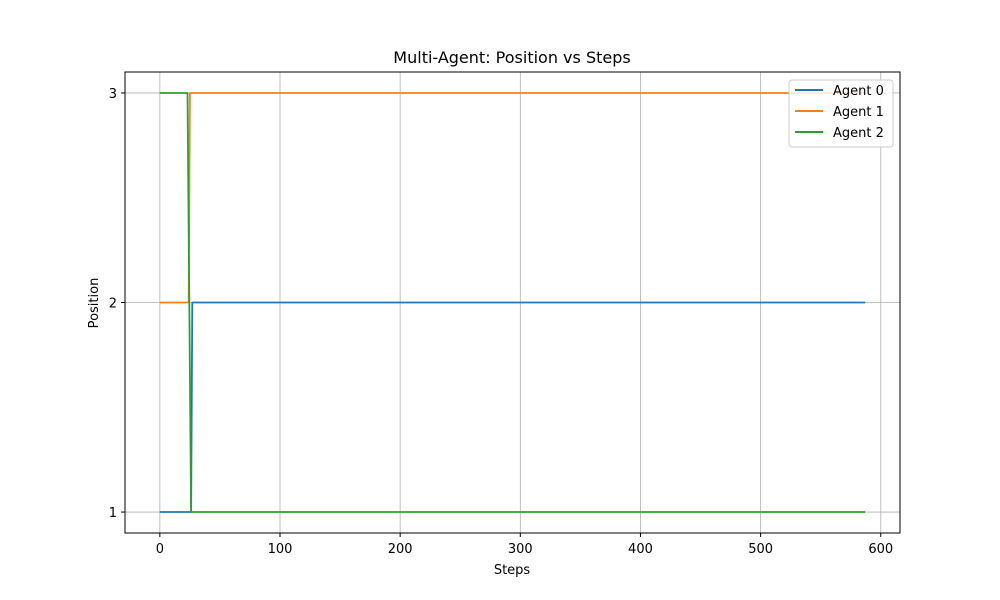 The image size is (1000, 600). Describe the element at coordinates (113, 513) in the screenshot. I see `y-tick-label: 1` at that location.